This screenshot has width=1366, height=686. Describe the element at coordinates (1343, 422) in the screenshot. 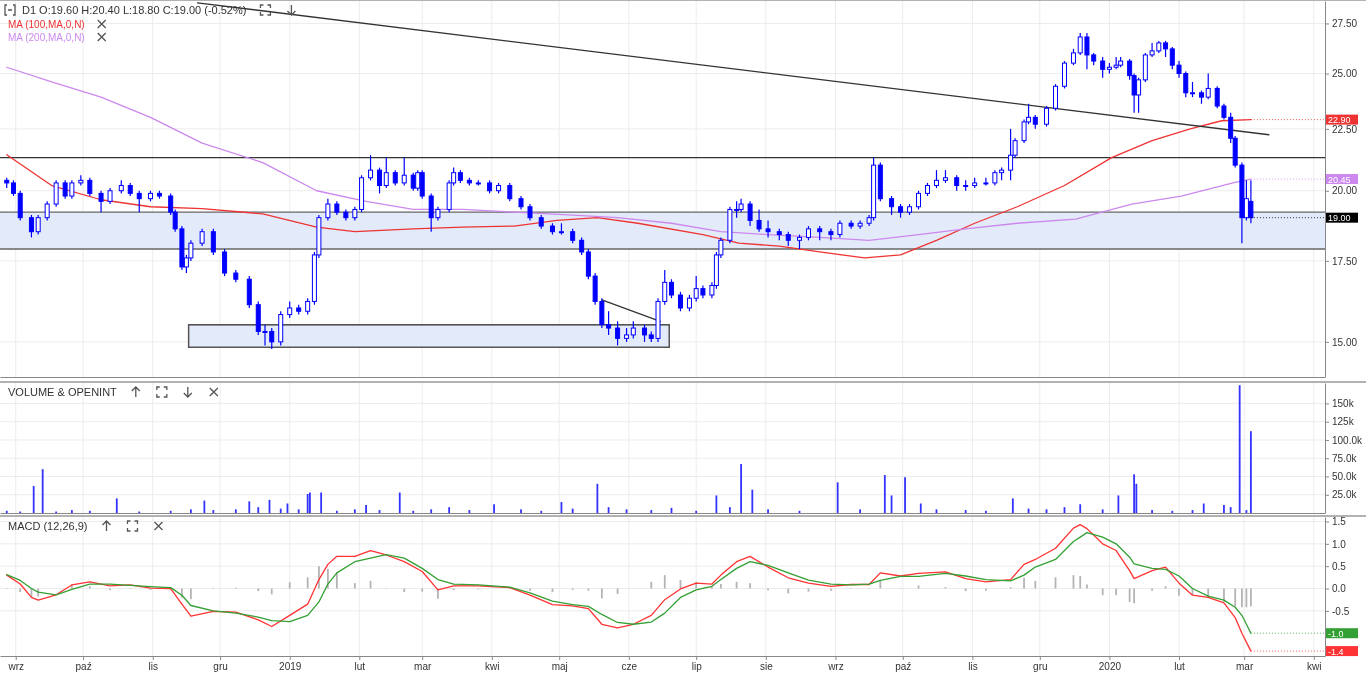

I see `y-tick-label: 125k` at that location.